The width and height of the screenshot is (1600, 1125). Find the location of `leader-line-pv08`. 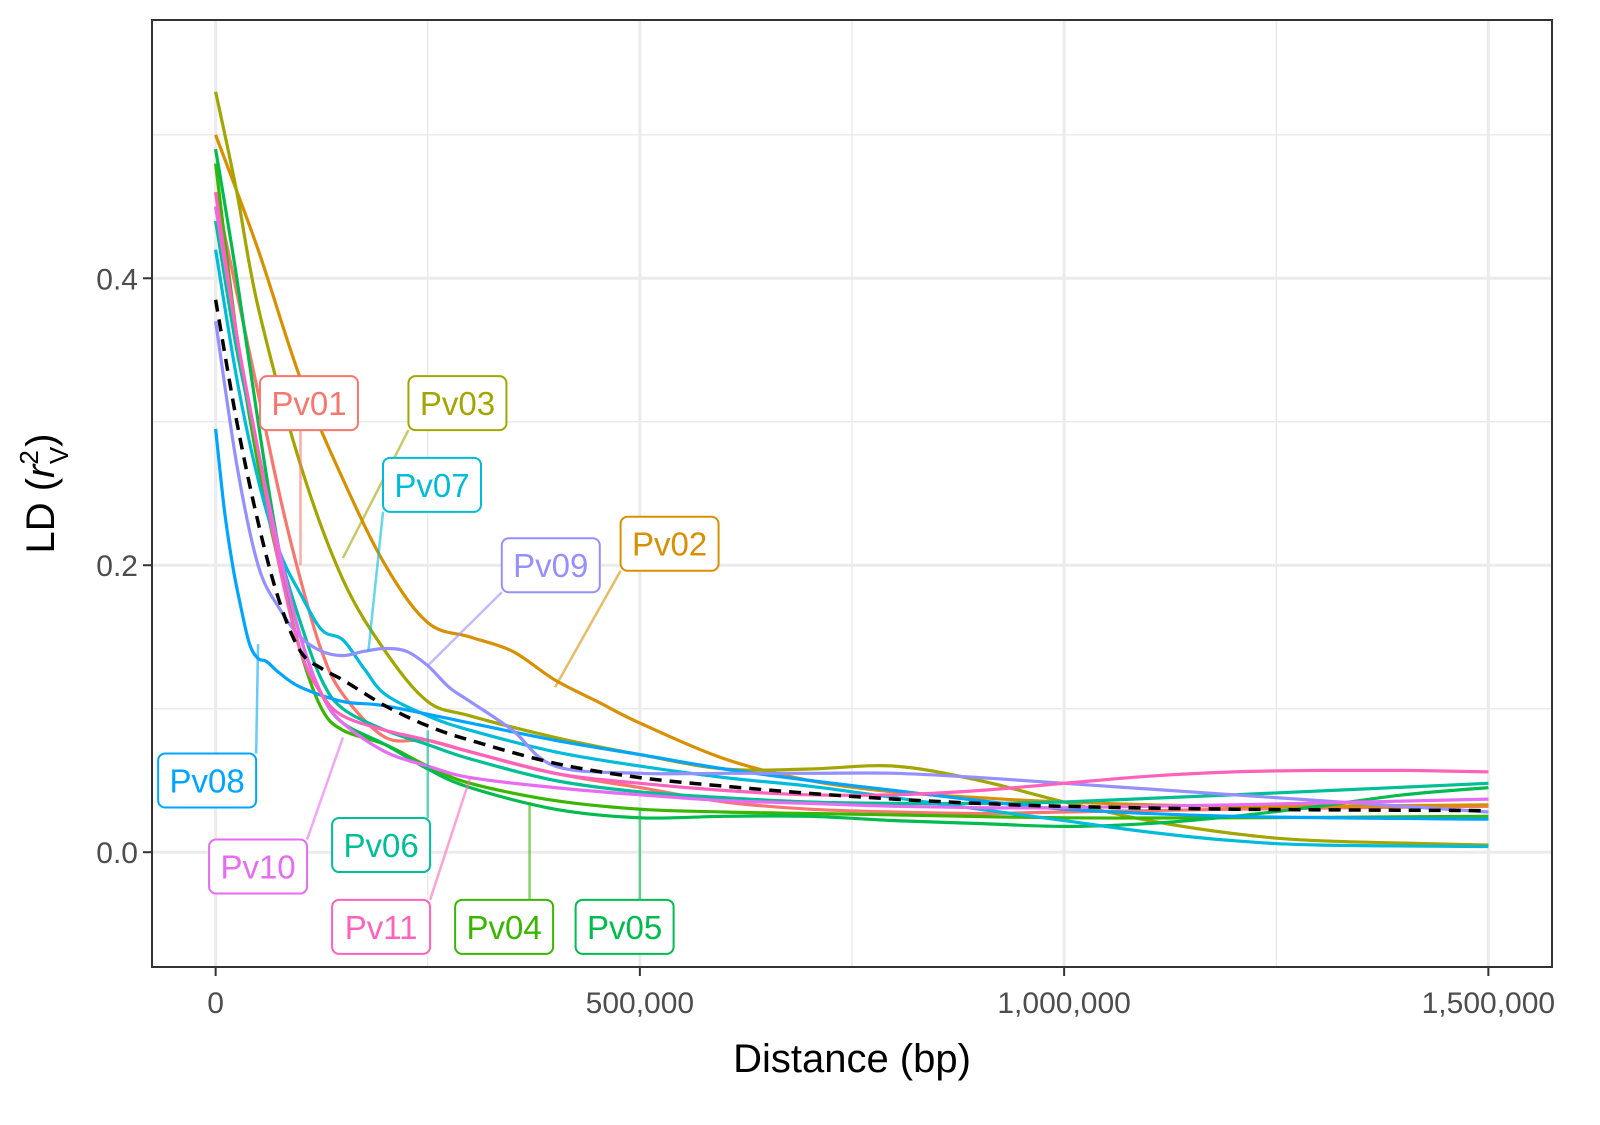

leader-line-pv08 is located at coordinates (257, 699).